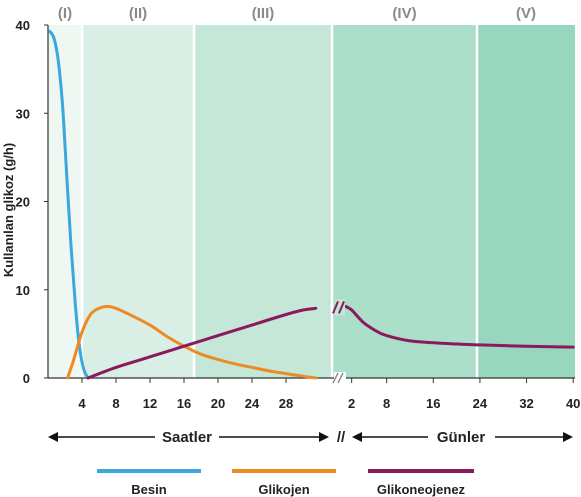  I want to click on y-tick-label: 10, so click(23, 290).